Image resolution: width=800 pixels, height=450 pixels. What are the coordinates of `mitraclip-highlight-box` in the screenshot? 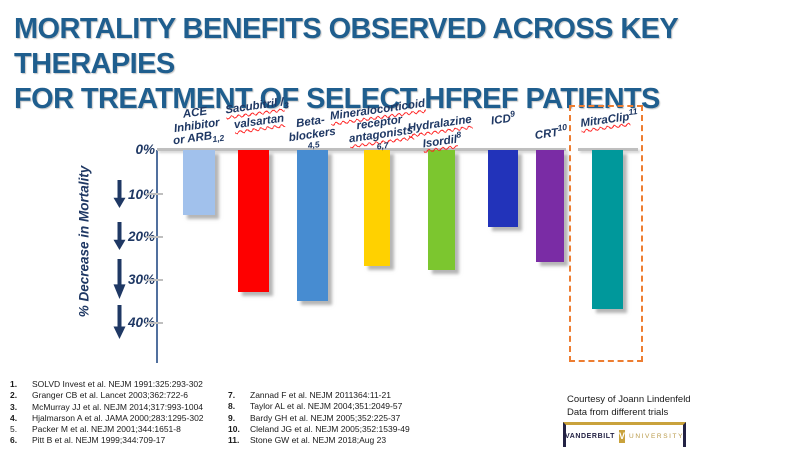 It's located at (606, 233).